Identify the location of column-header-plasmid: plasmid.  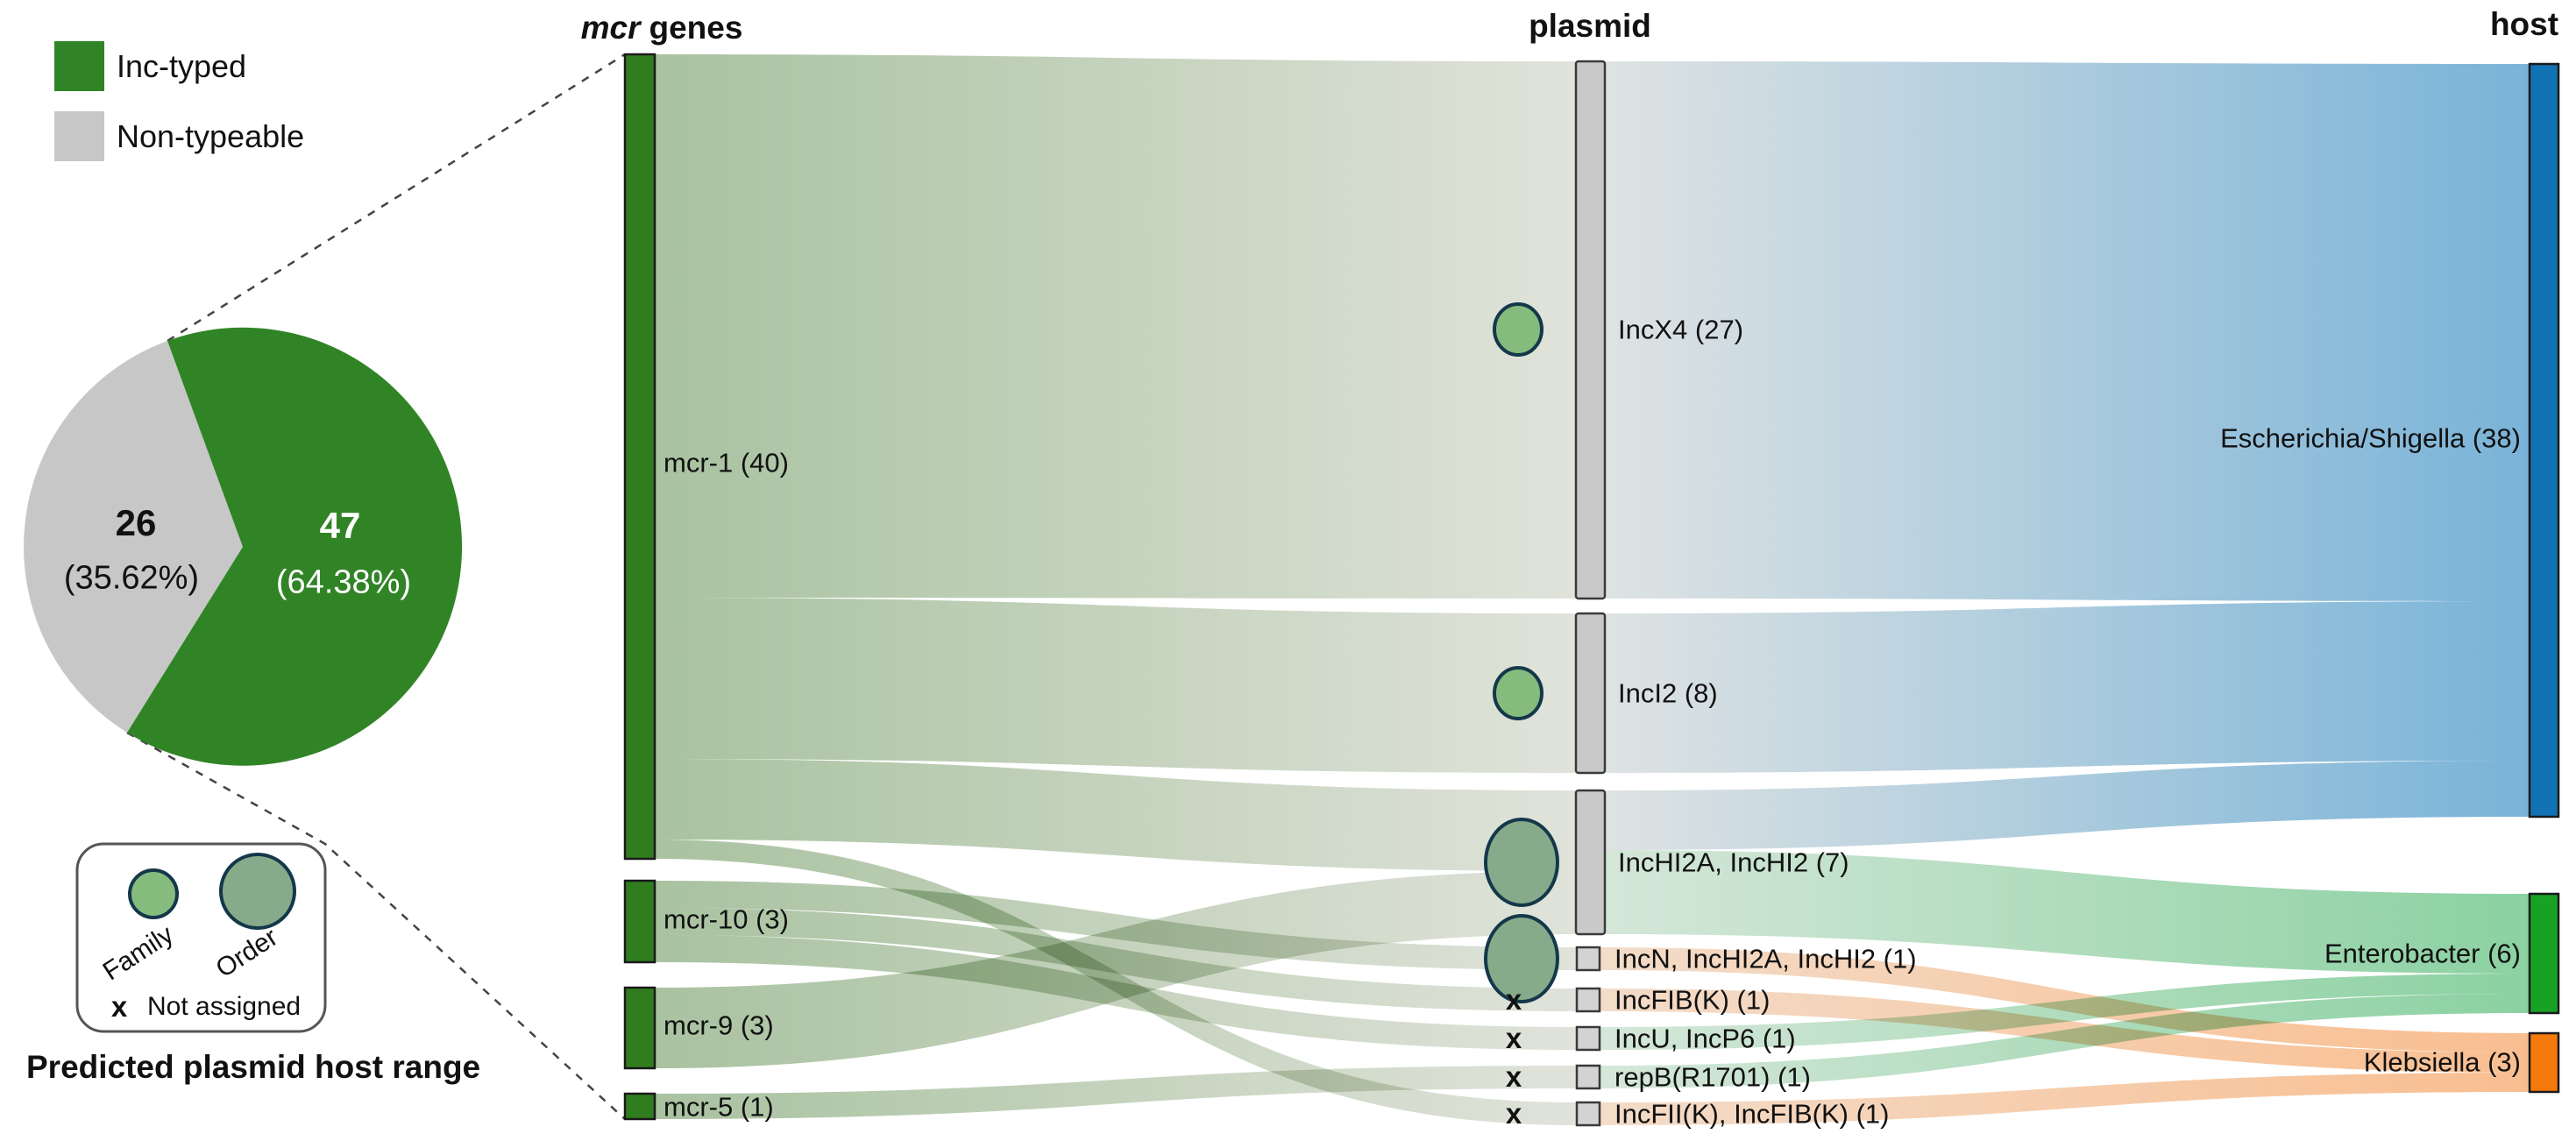
(1590, 26).